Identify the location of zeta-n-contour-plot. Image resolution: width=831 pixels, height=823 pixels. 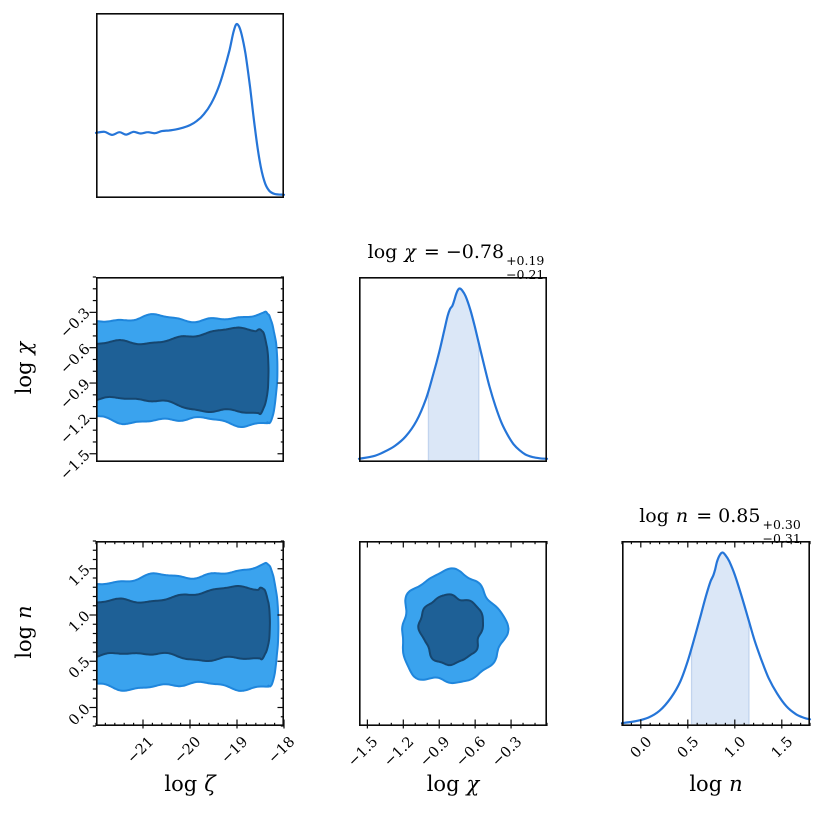
(187, 634).